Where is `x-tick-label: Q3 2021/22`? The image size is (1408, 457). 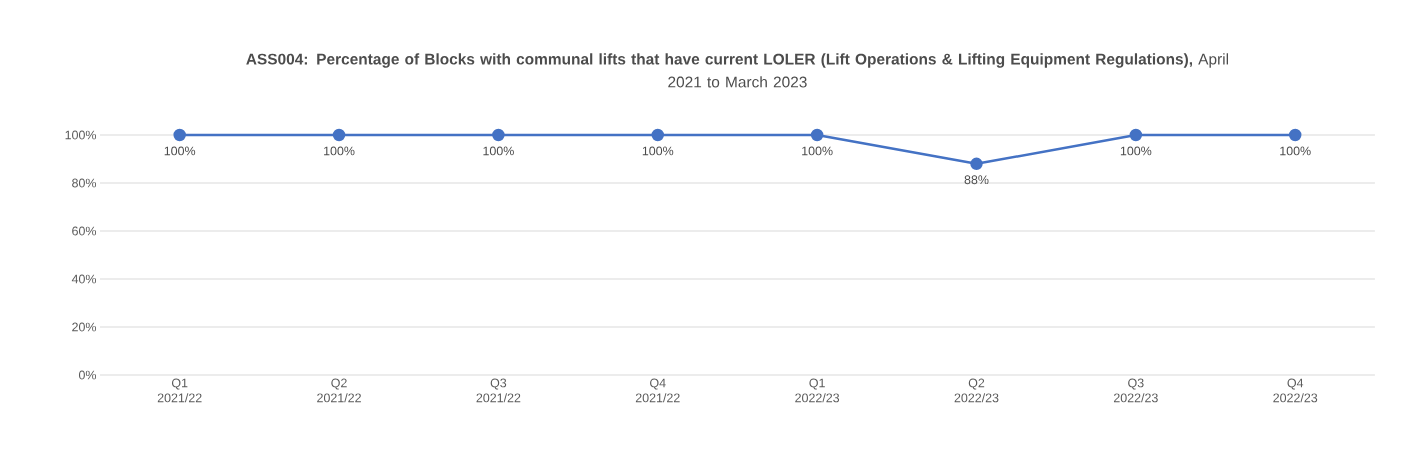 x-tick-label: Q3 2021/22 is located at coordinates (498, 390).